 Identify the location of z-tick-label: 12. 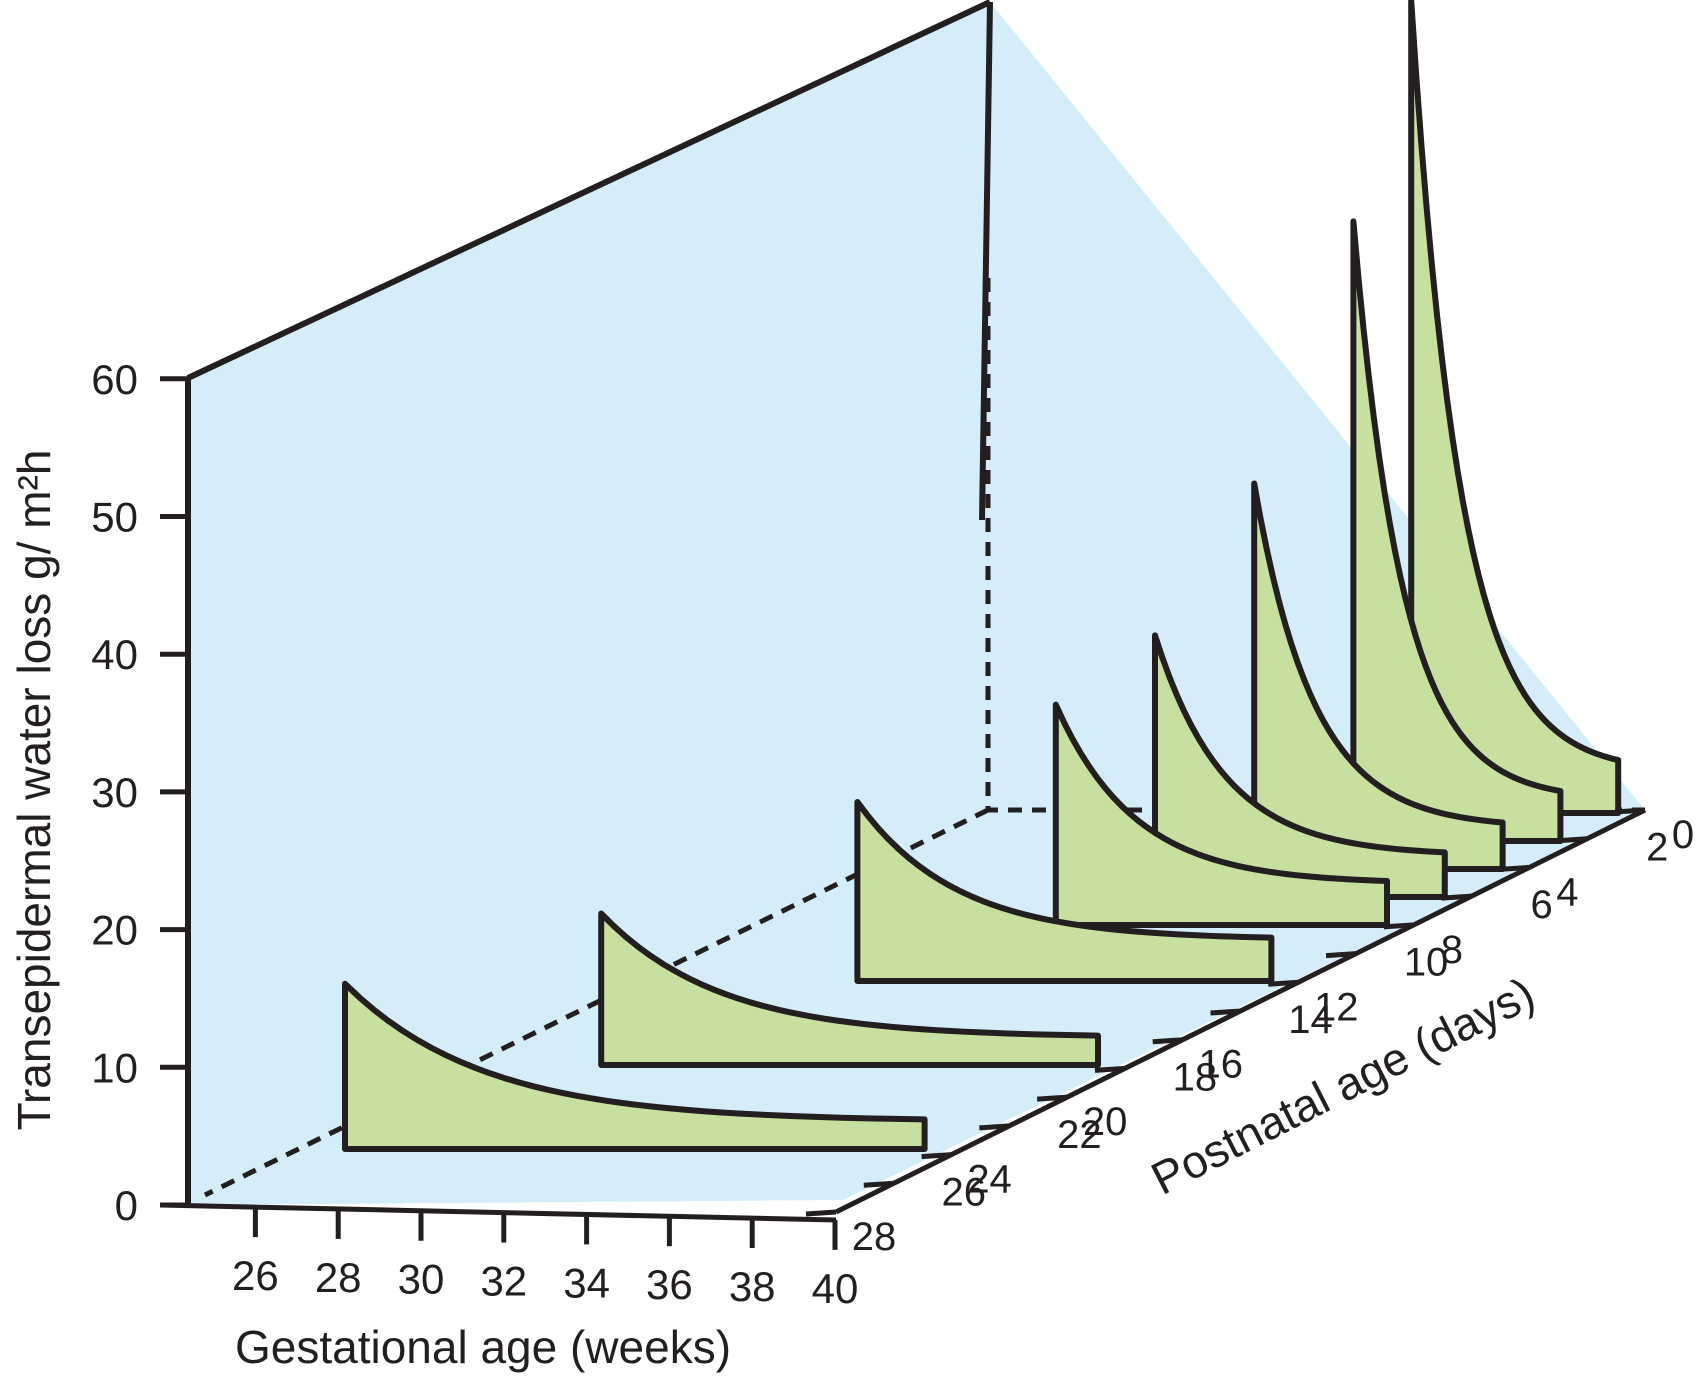
(1336, 1007).